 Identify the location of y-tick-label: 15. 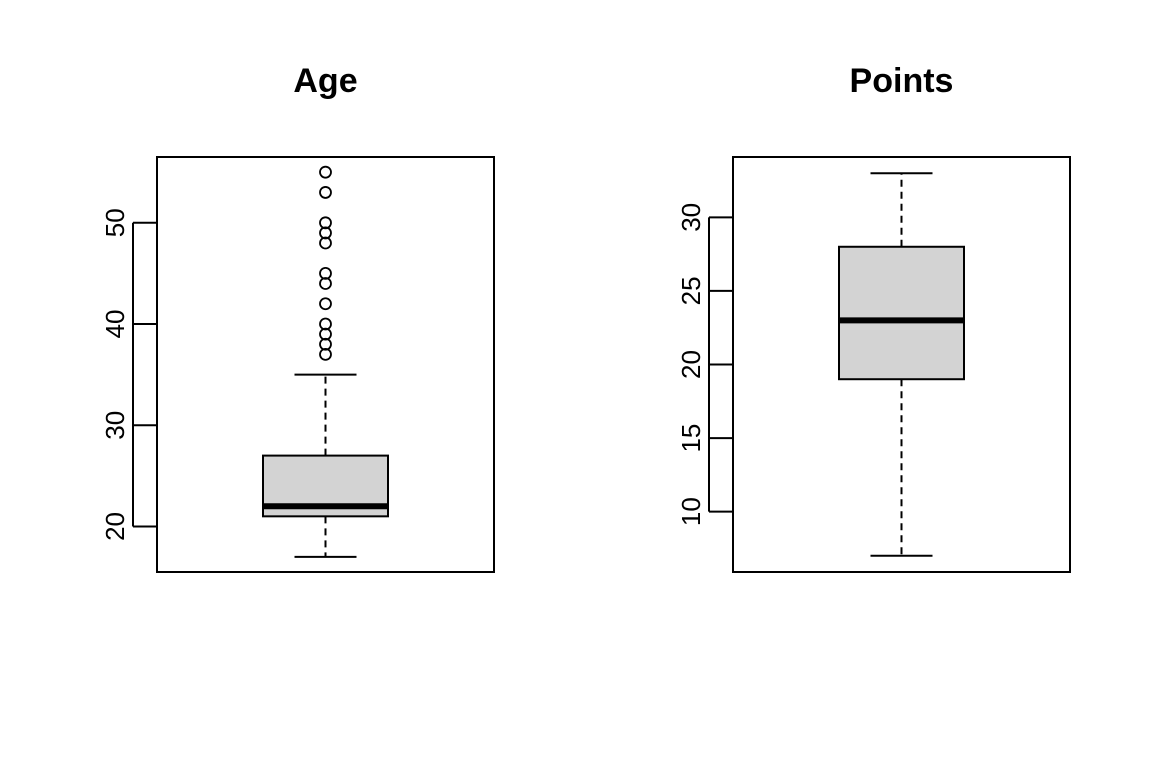
(691, 438).